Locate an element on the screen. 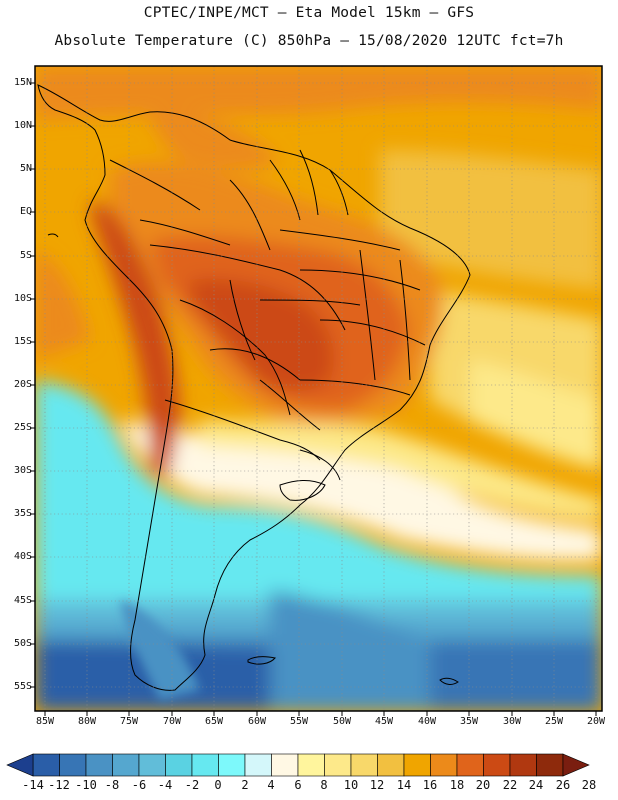  colorbar-label: 10 is located at coordinates (351, 785).